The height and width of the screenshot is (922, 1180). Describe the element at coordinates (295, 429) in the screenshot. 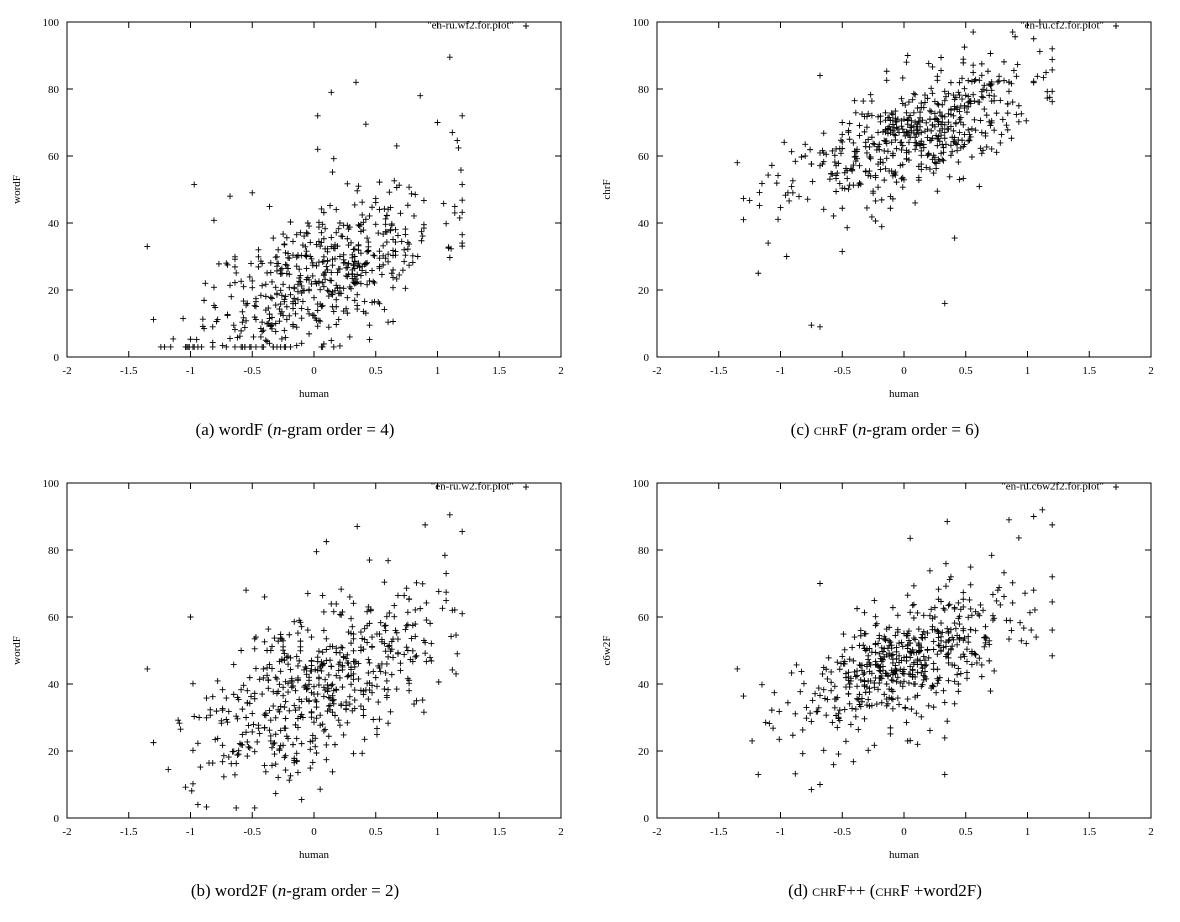

I see `caption-a: (a) wordF (n-gram order = 4)` at that location.